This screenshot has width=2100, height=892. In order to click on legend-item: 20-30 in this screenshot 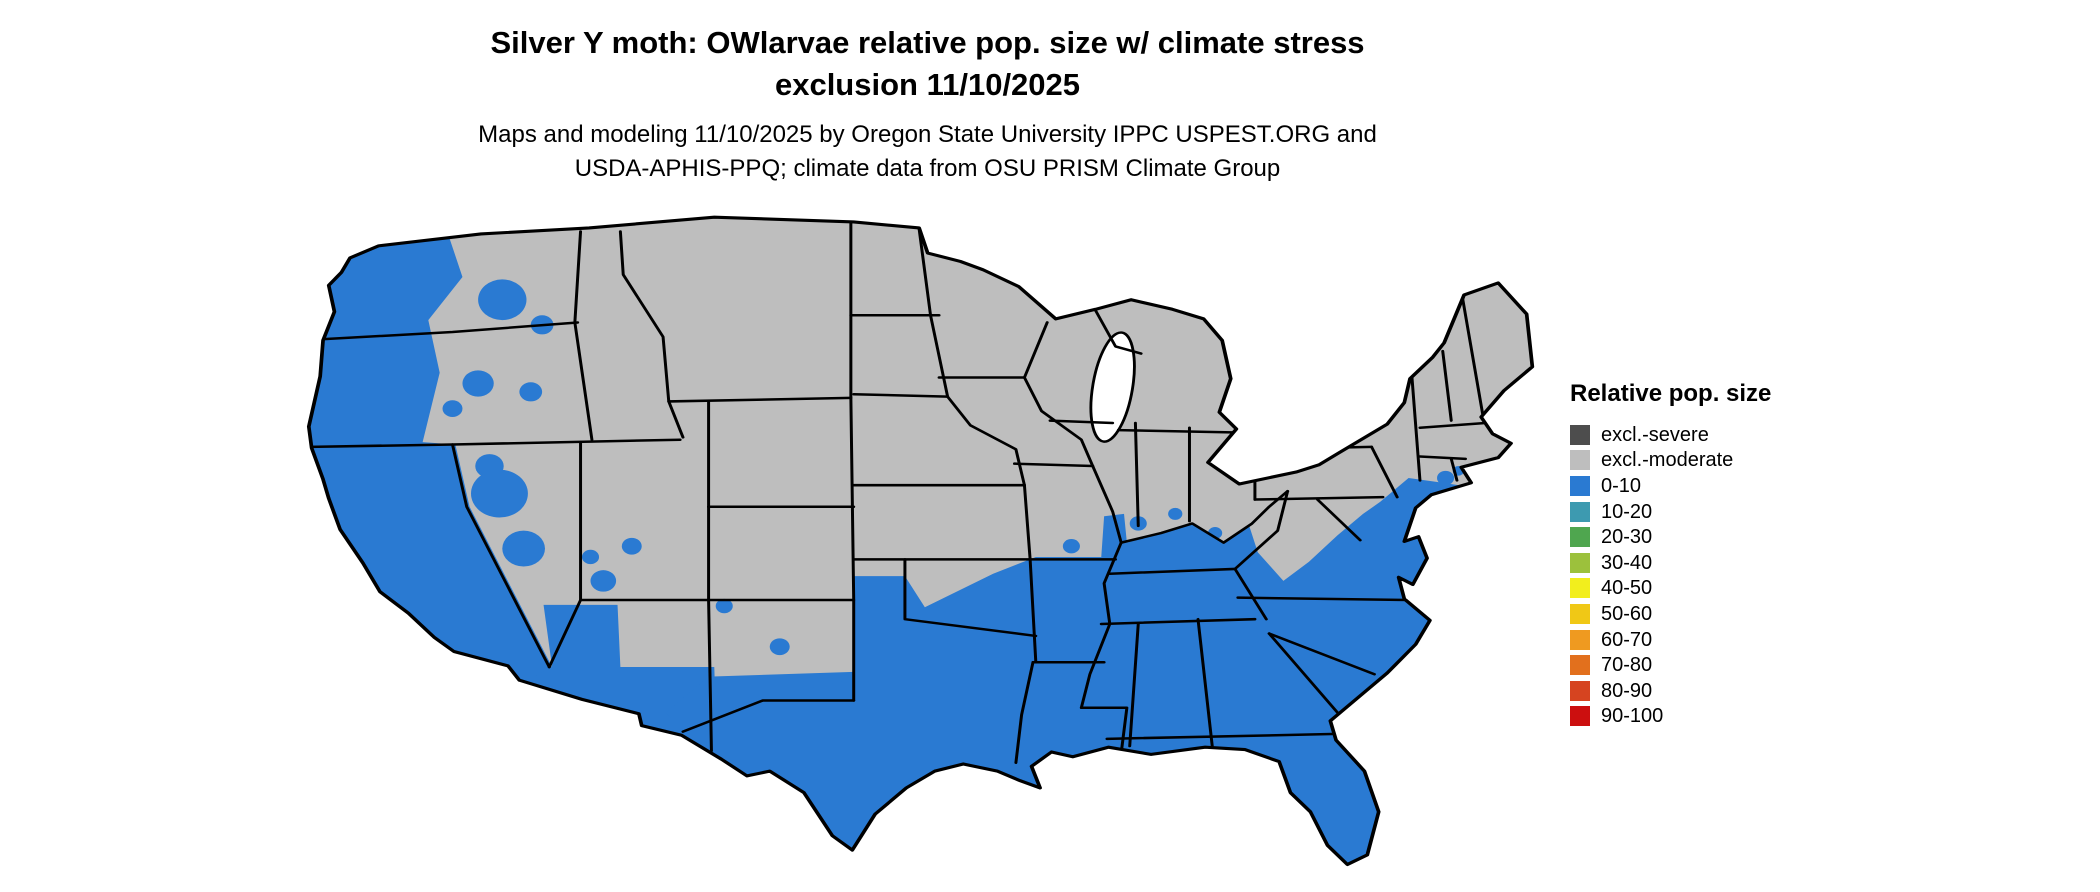, I will do `click(1670, 537)`.